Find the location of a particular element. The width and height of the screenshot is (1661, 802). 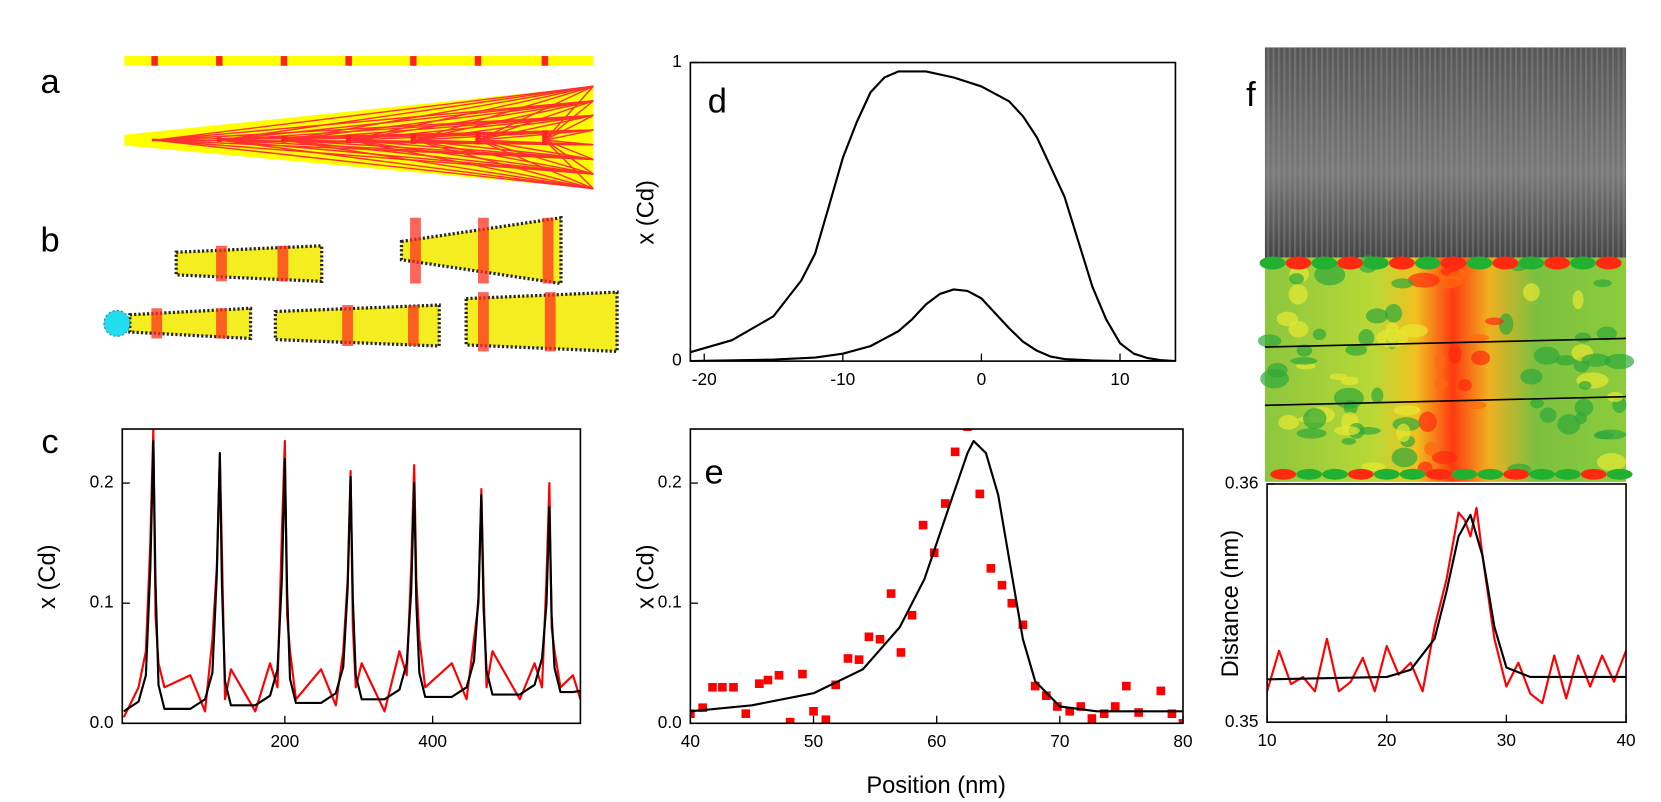

y-axis-label: Distance (nm) is located at coordinates (1231, 604).